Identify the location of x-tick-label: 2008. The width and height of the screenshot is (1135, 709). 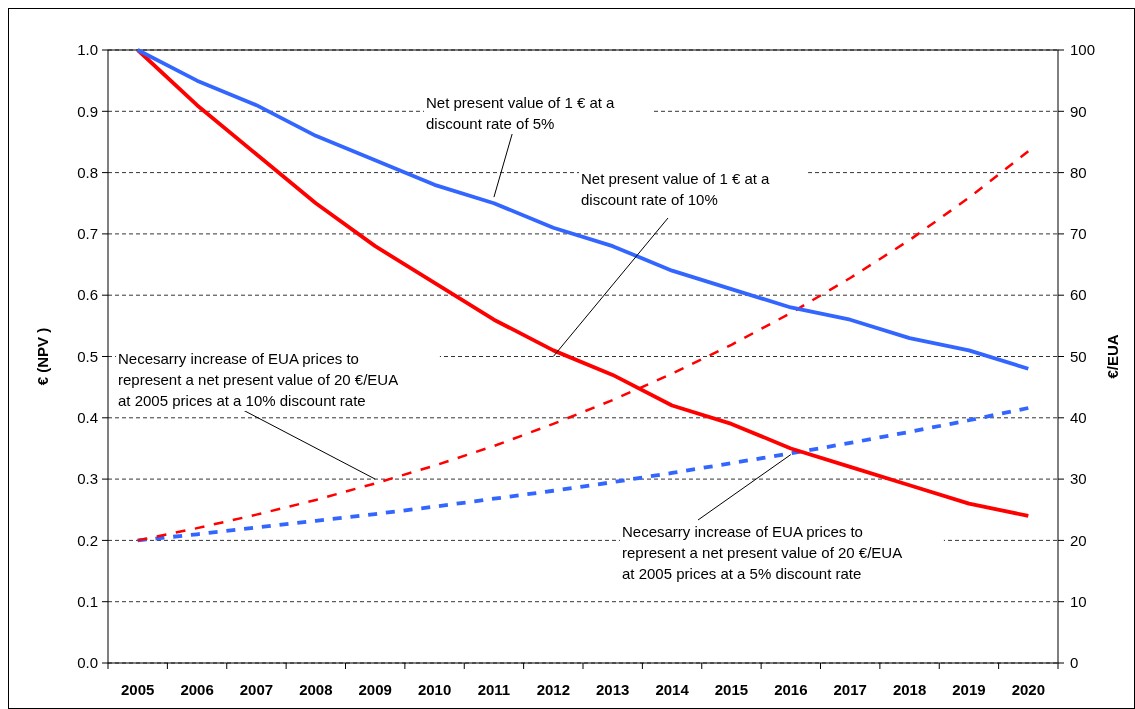
(316, 689).